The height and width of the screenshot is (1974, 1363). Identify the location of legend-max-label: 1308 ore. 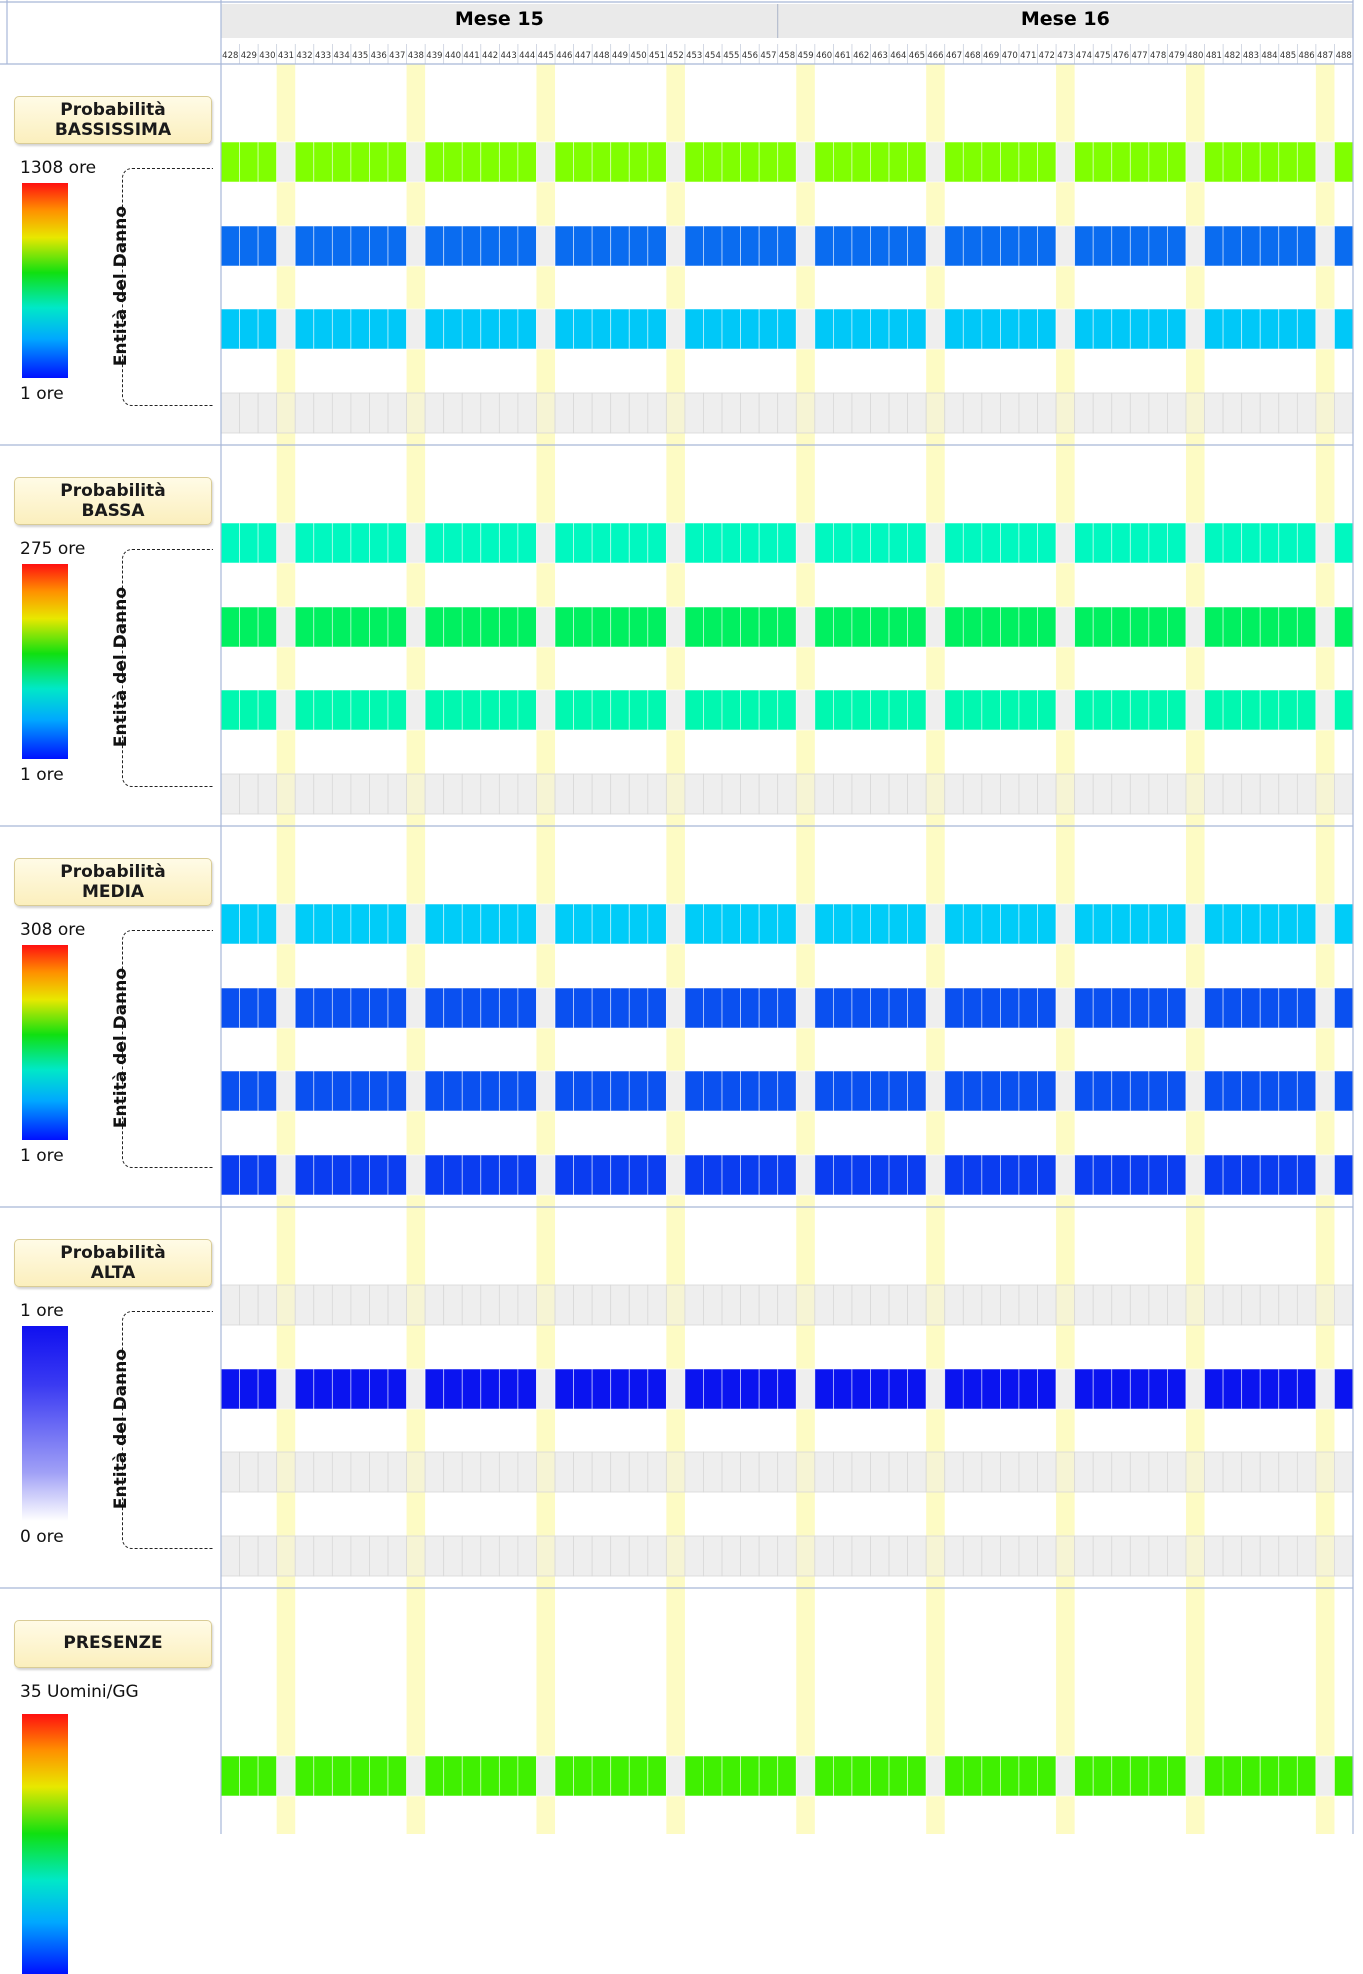
(58, 168).